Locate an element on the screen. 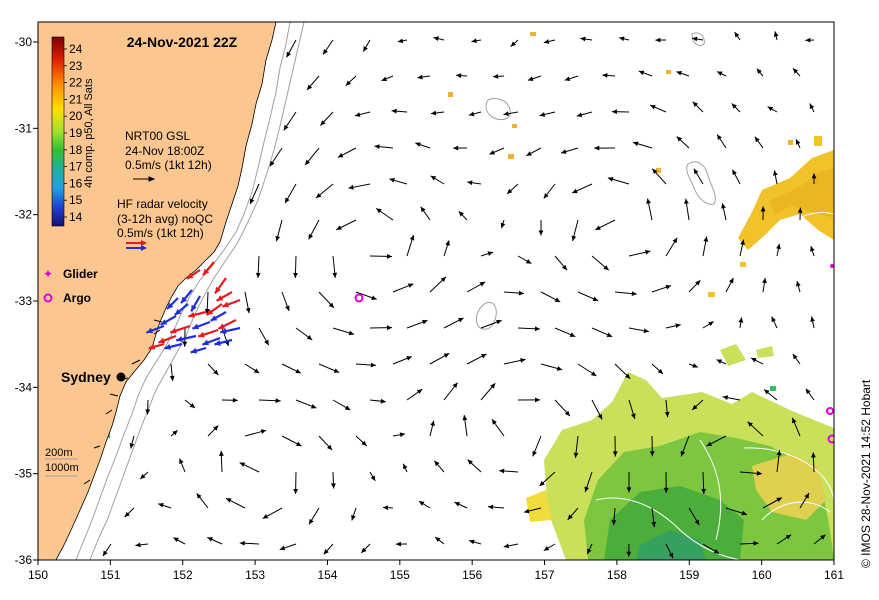 This screenshot has height=600, width=879. gsl-legend-line-2: 24-Nov 18:00Z is located at coordinates (164, 151).